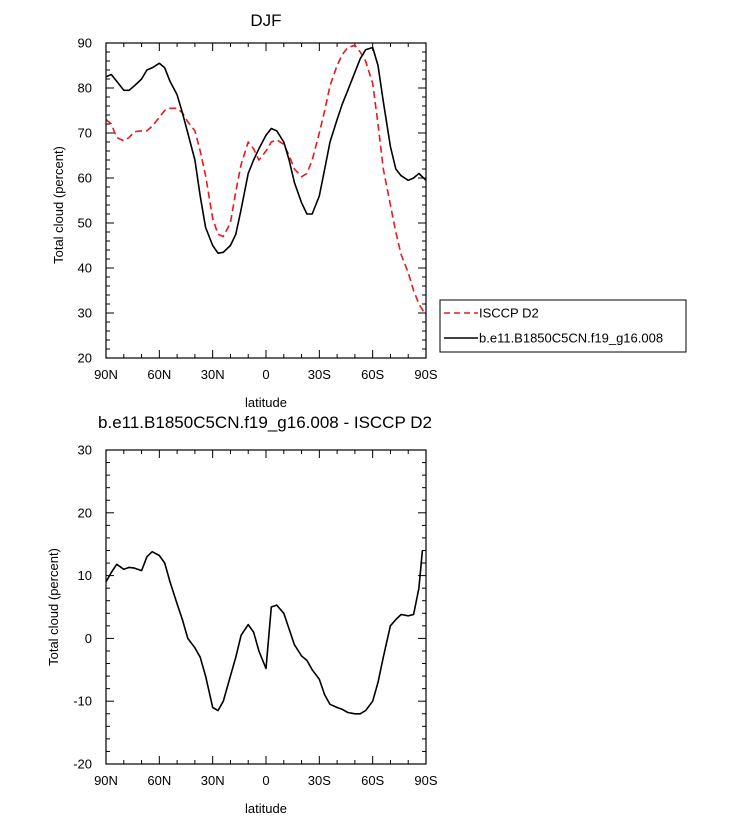 The width and height of the screenshot is (733, 824). What do you see at coordinates (106, 374) in the screenshot?
I see `top-chart-x-tick-label: 90N` at bounding box center [106, 374].